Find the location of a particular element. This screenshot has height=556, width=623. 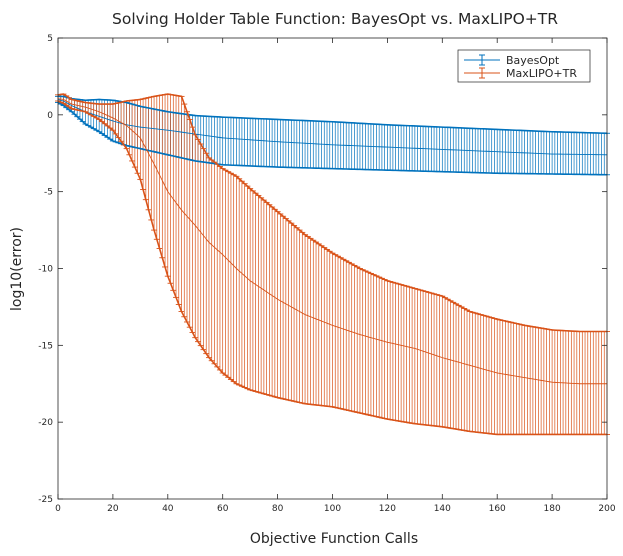

x-tick-label: 160 is located at coordinates (497, 509).